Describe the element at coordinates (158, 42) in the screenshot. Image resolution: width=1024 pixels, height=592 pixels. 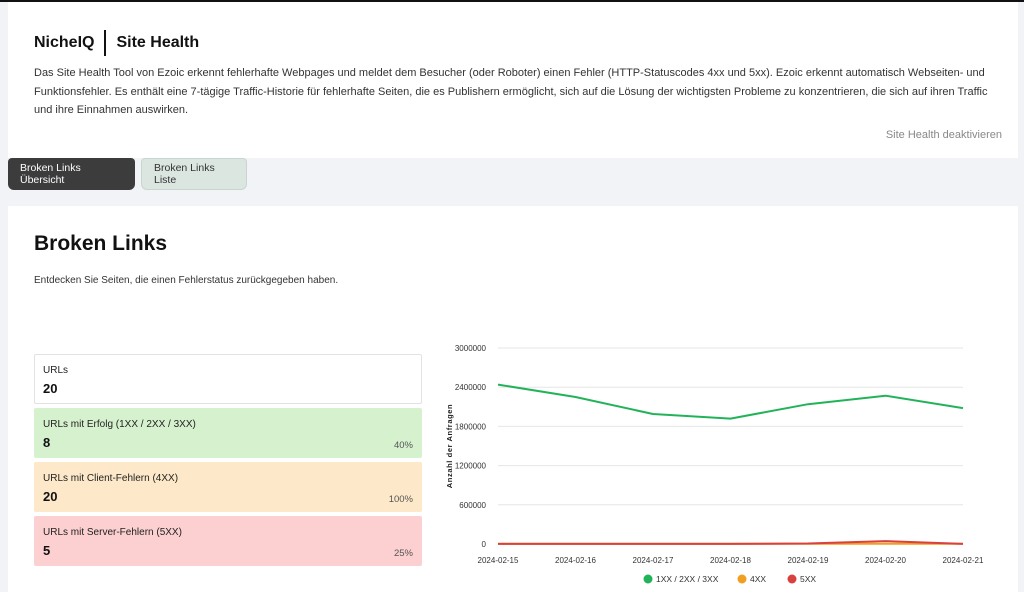
I see `page-title: Site Health` at that location.